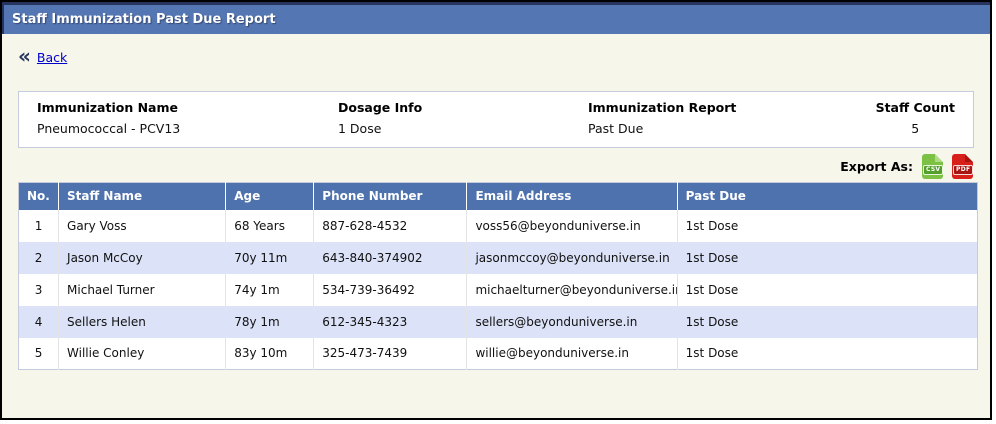 The height and width of the screenshot is (424, 996). What do you see at coordinates (504, 55) in the screenshot?
I see `back-navigation: « Back` at bounding box center [504, 55].